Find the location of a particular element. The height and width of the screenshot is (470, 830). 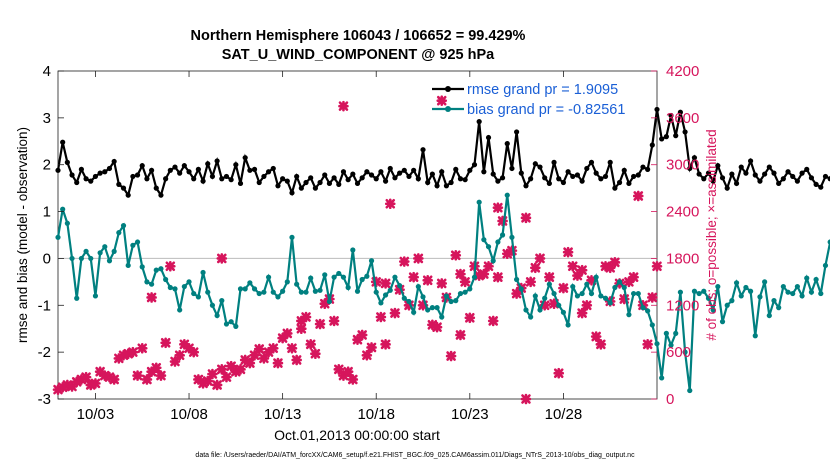

y-right-tick-label: 3600 is located at coordinates (682, 118).